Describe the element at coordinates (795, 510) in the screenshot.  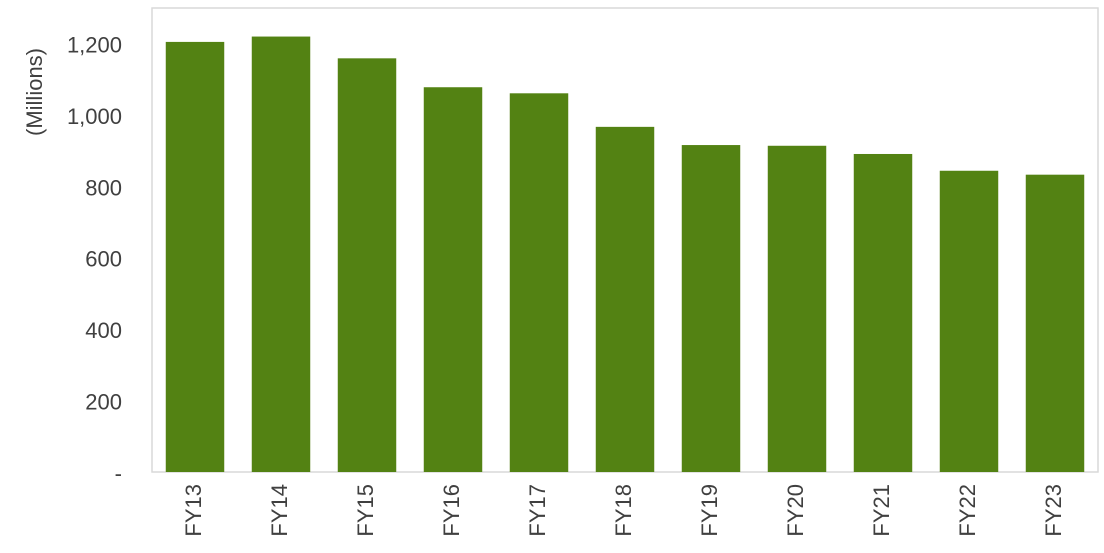
I see `x-tick-label: FY20` at that location.